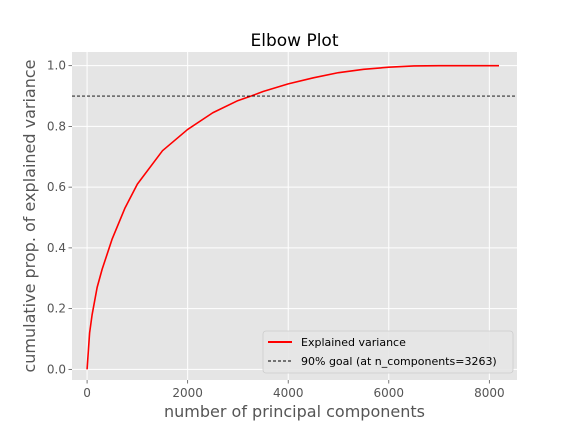  What do you see at coordinates (56, 248) in the screenshot?
I see `y-tick-label: 0.4` at bounding box center [56, 248].